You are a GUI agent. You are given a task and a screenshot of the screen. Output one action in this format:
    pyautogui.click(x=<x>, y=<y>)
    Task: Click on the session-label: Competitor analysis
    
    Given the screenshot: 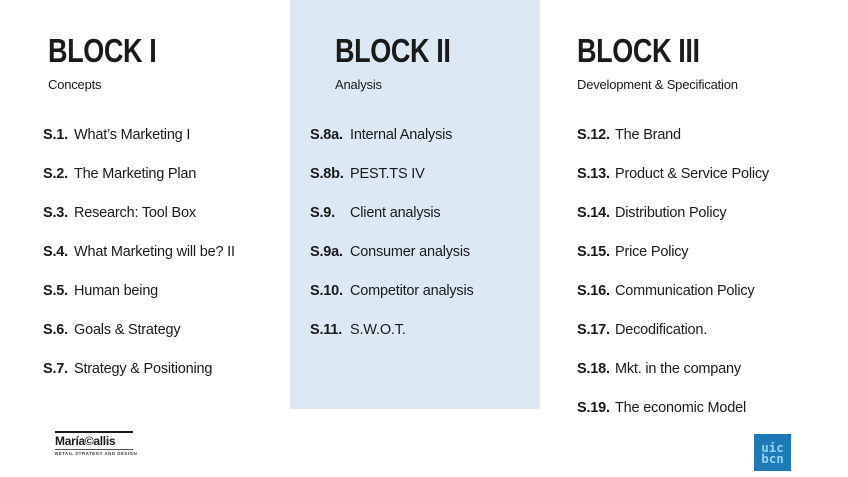 What is the action you would take?
    pyautogui.click(x=412, y=291)
    